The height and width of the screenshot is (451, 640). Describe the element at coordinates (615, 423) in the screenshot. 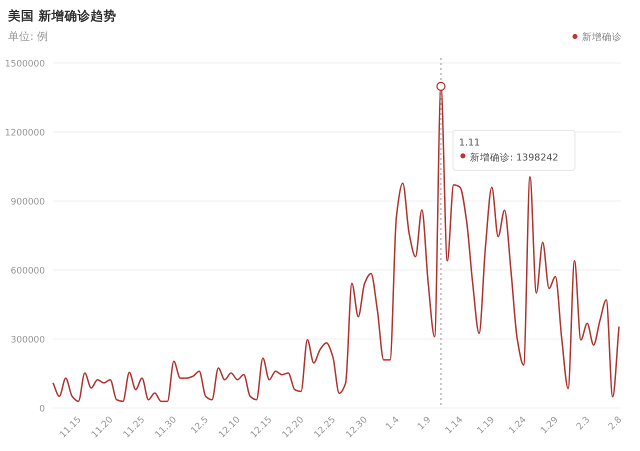

I see `x-tick-label: 2.8` at that location.